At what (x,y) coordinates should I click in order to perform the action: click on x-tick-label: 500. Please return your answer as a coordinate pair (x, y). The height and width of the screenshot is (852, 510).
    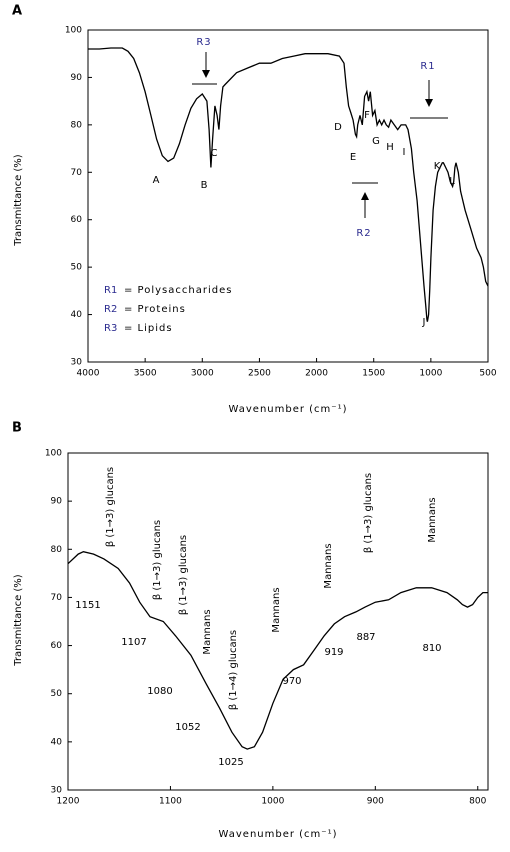
    Looking at the image, I should click on (487, 374).